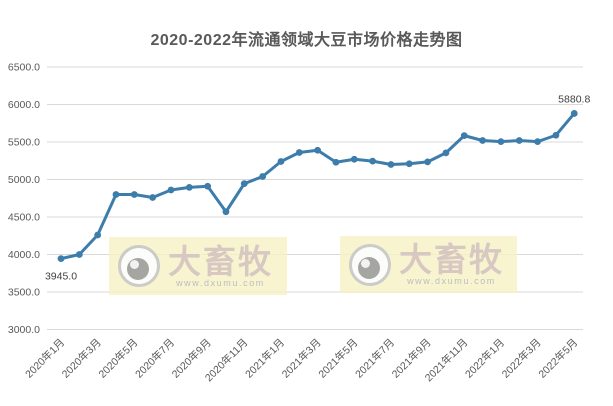 Image resolution: width=613 pixels, height=406 pixels. What do you see at coordinates (24, 68) in the screenshot?
I see `y-axis-tick-label: 6500.0` at bounding box center [24, 68].